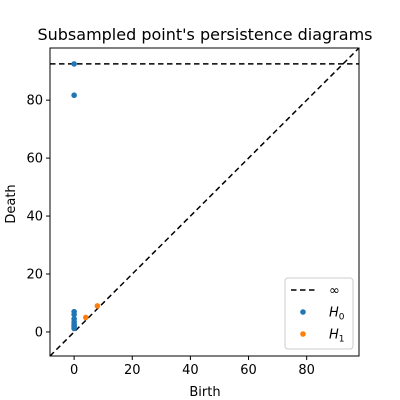 The width and height of the screenshot is (400, 400). I want to click on y-tick-label-80: 80, so click(34, 101).